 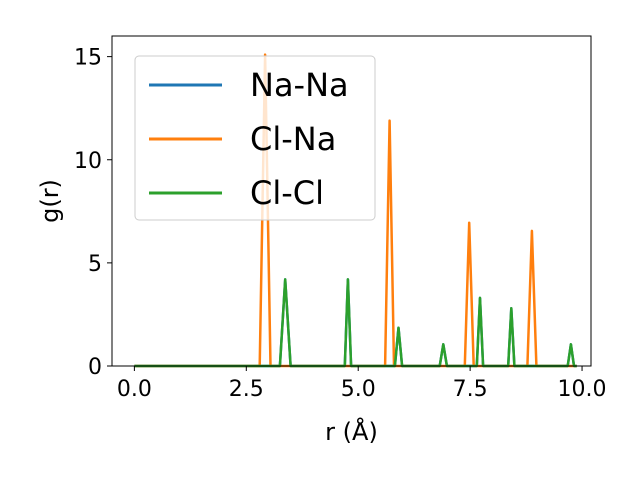 What do you see at coordinates (582, 389) in the screenshot?
I see `x-tick-label: 10.0` at bounding box center [582, 389].